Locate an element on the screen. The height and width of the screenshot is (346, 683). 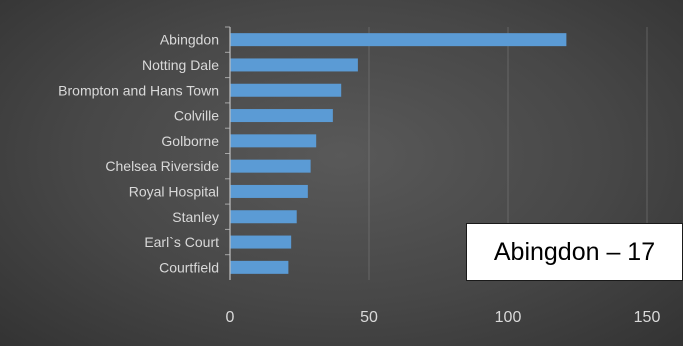
category-label-0: Abingdon is located at coordinates (189, 40).